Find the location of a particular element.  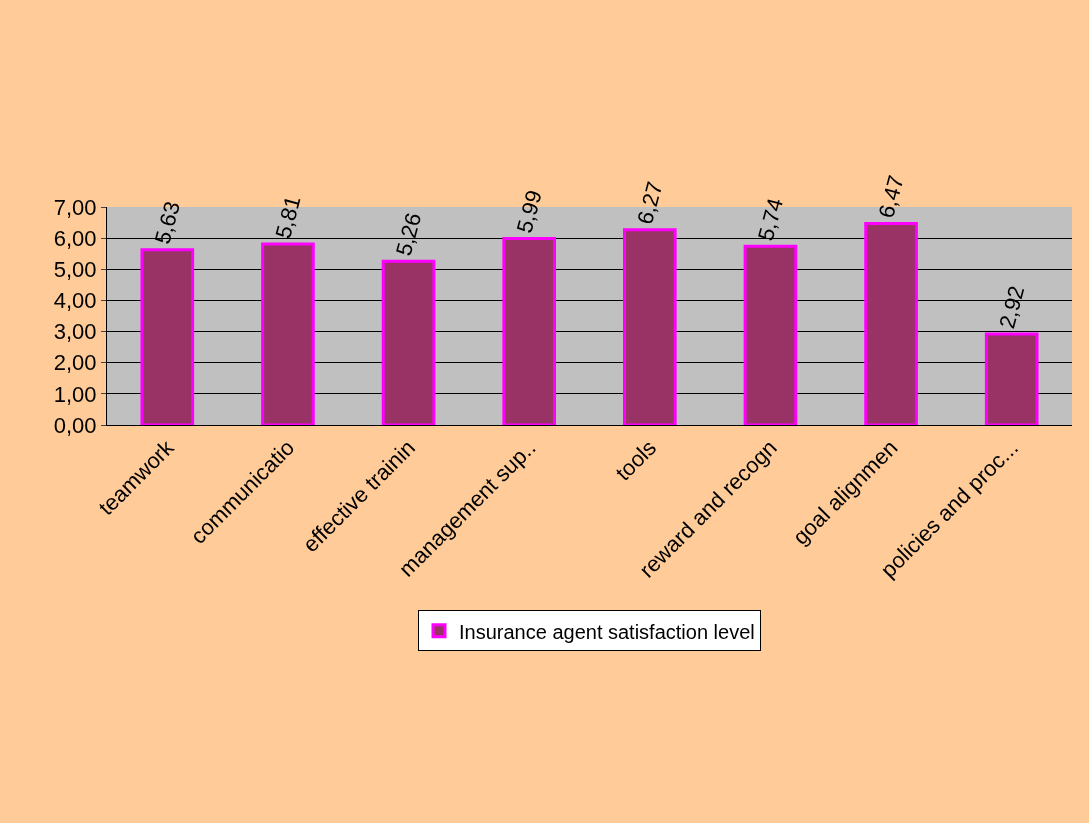

y-tick-label: 4,00 is located at coordinates (75, 301).